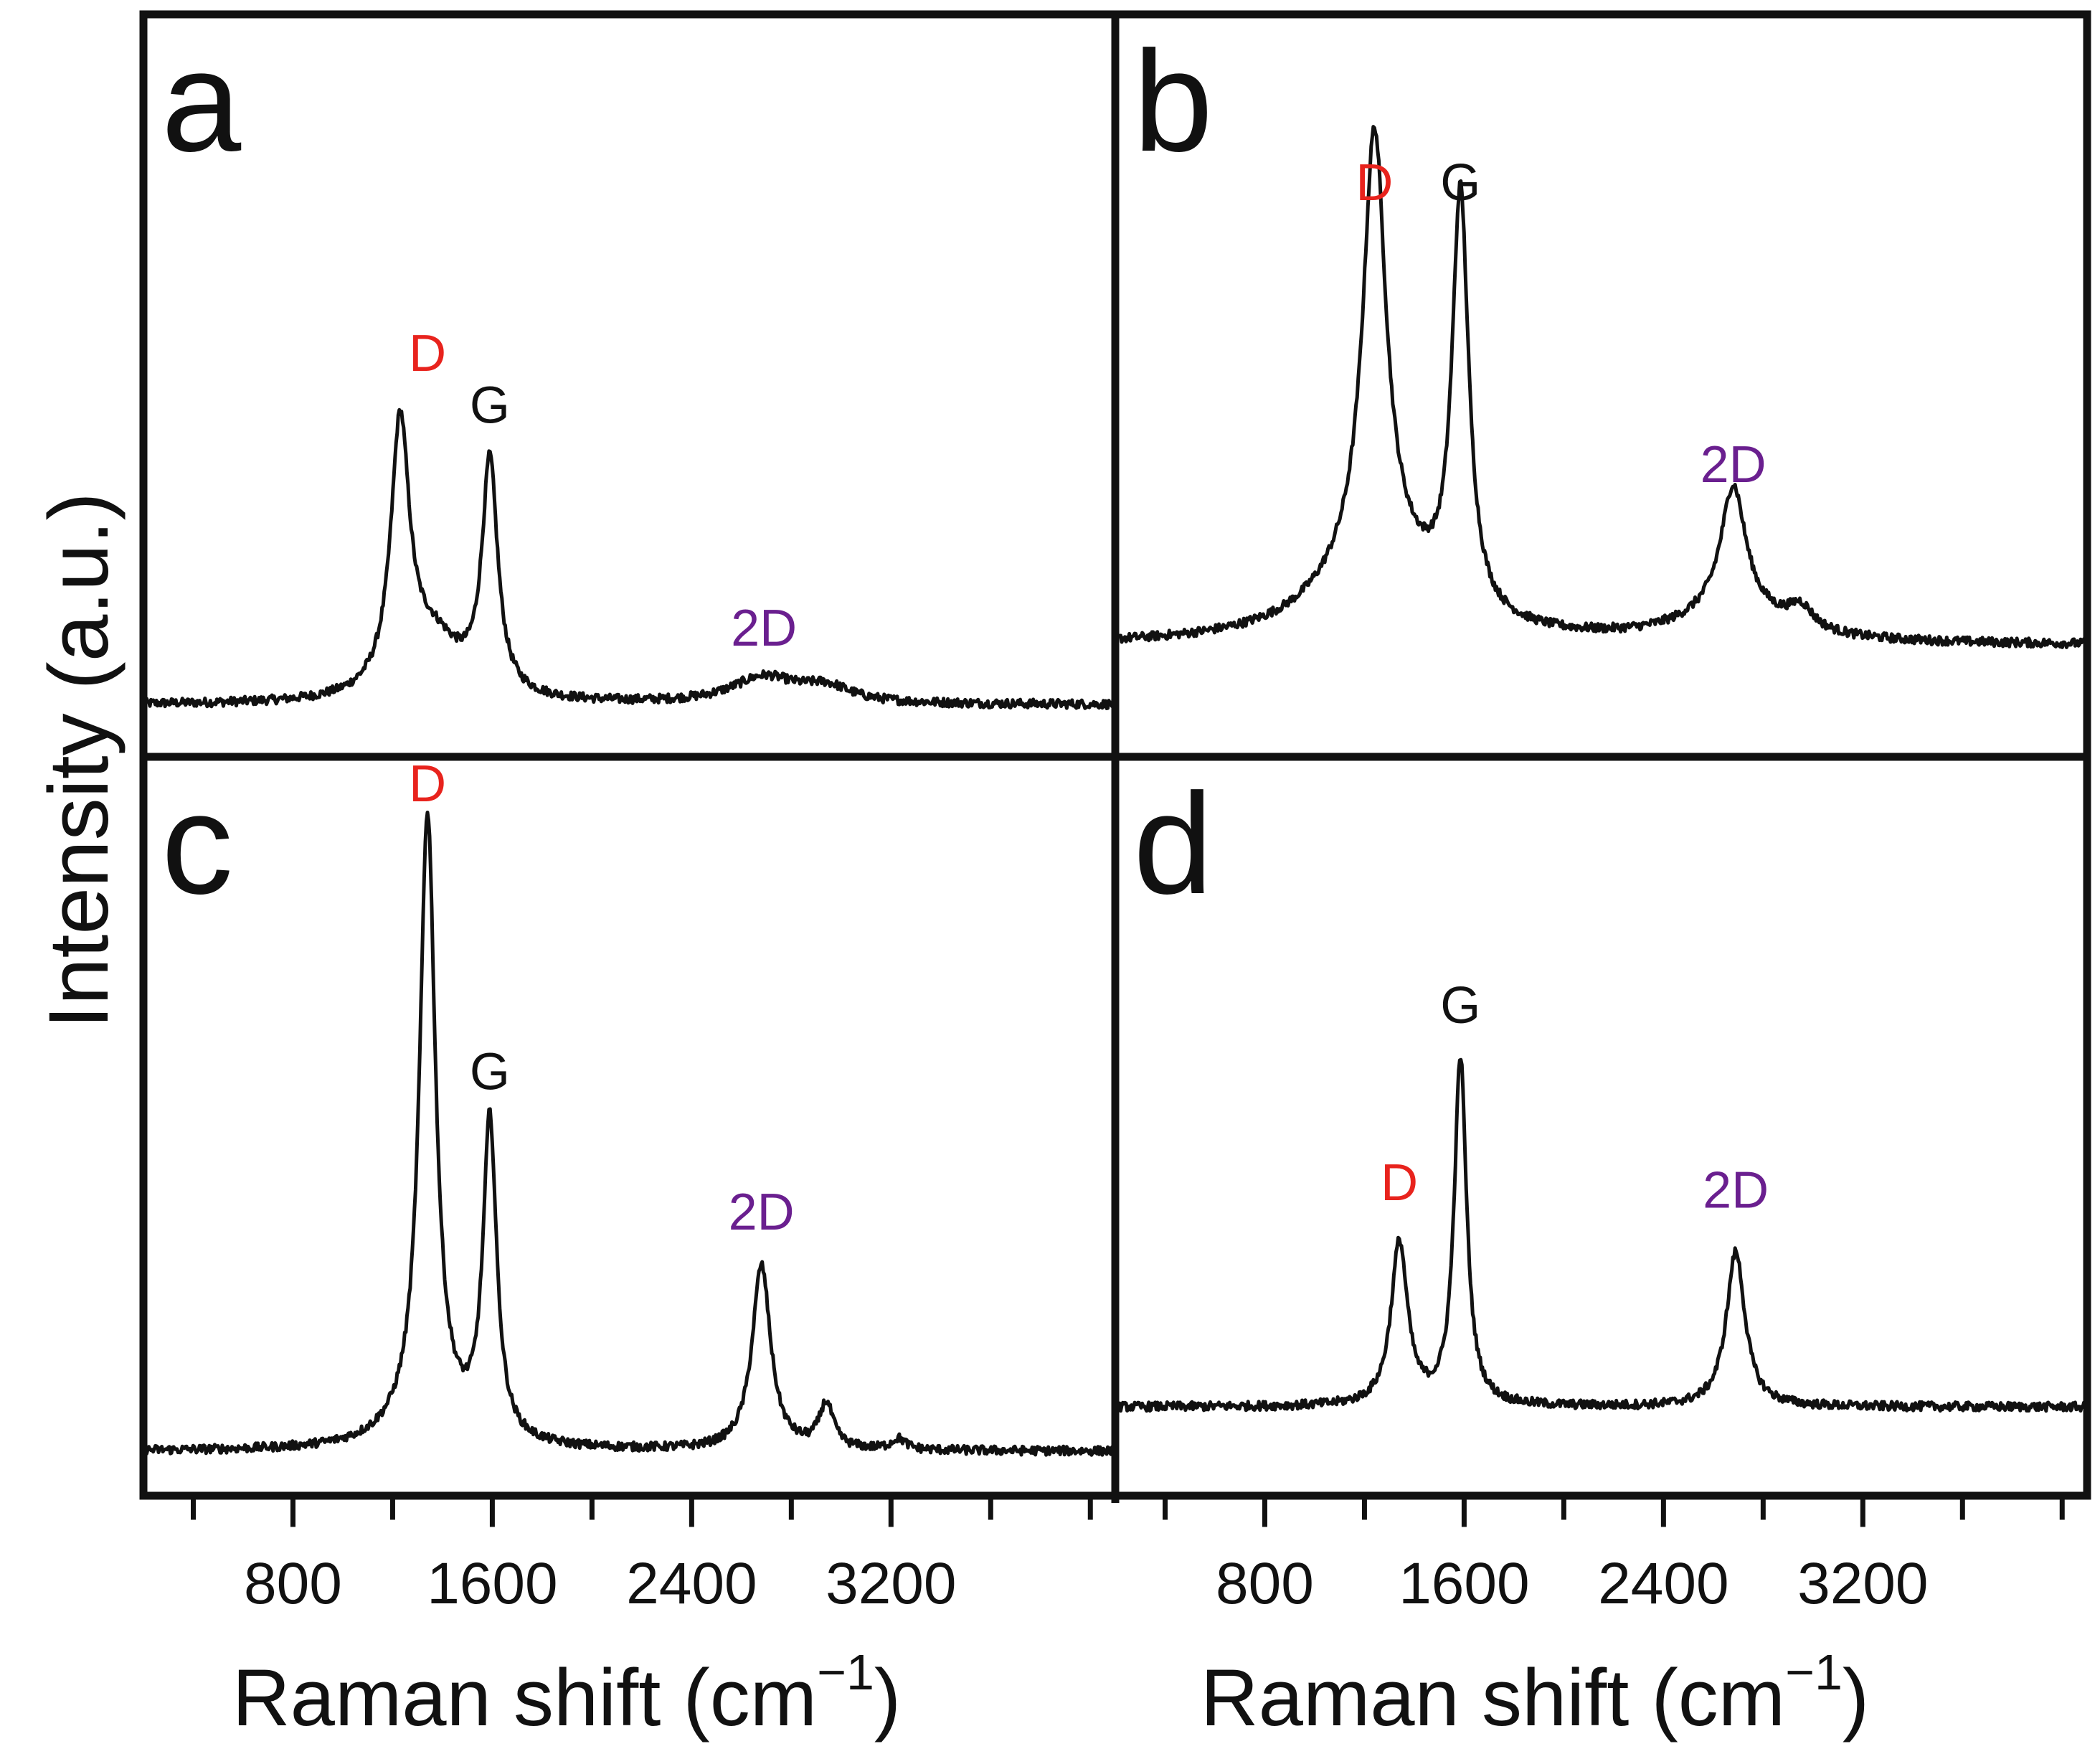 The image size is (2100, 1759). What do you see at coordinates (1733, 465) in the screenshot?
I see `peak-label-b-2d: 2D` at bounding box center [1733, 465].